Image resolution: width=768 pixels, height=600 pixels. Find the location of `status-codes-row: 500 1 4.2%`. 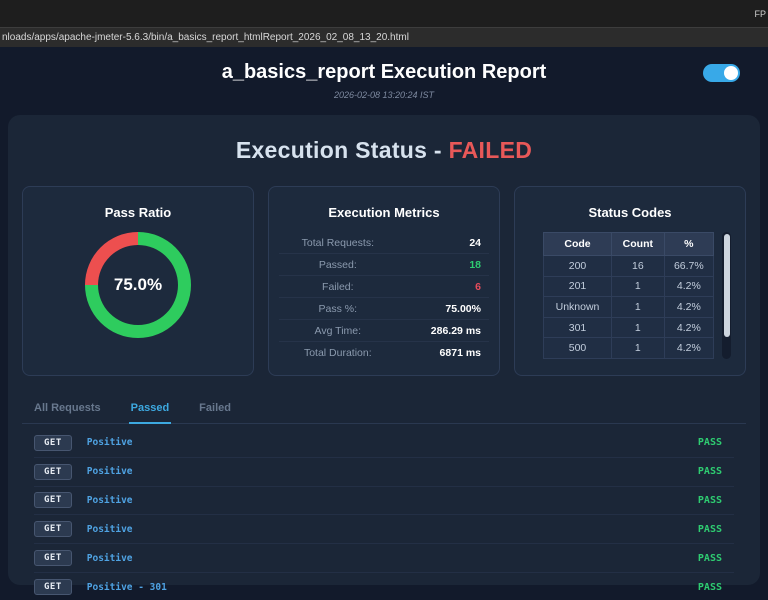

status-codes-row: 500 1 4.2% is located at coordinates (629, 348).